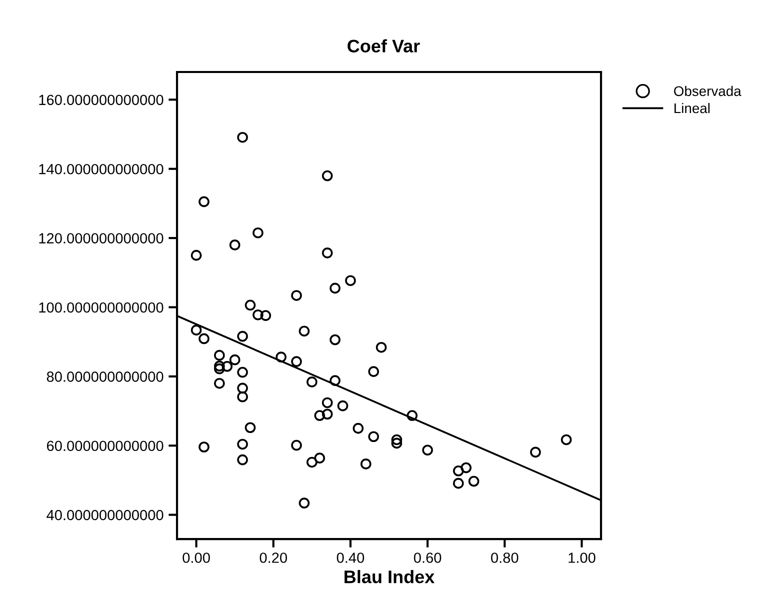 This screenshot has width=767, height=590. What do you see at coordinates (708, 91) in the screenshot?
I see `legend-label: Observada` at bounding box center [708, 91].